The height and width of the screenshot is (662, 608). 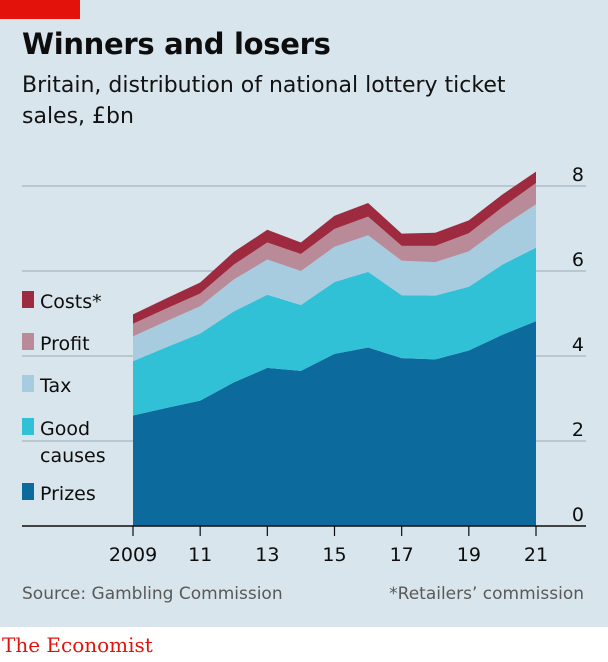 What do you see at coordinates (133, 555) in the screenshot?
I see `x-tick-label-2009: 2009` at bounding box center [133, 555].